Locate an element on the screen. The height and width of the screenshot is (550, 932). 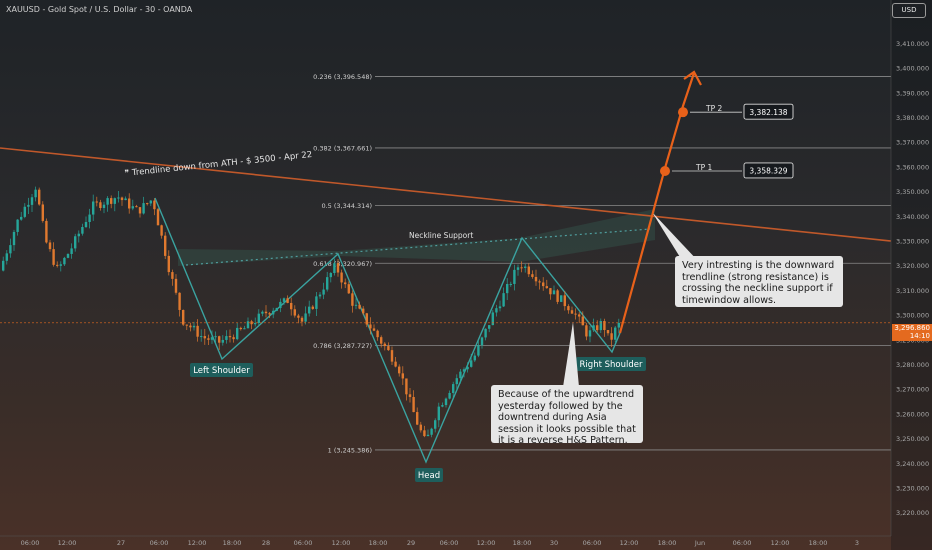
price-tick: 3,370.000 is located at coordinates (912, 143).